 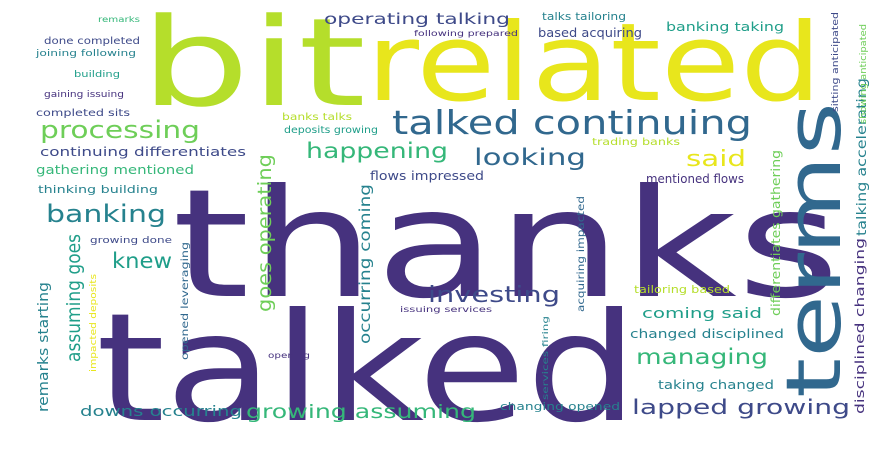 I want to click on word-differentiates-gathering: differentiates gathering, so click(x=776, y=233).